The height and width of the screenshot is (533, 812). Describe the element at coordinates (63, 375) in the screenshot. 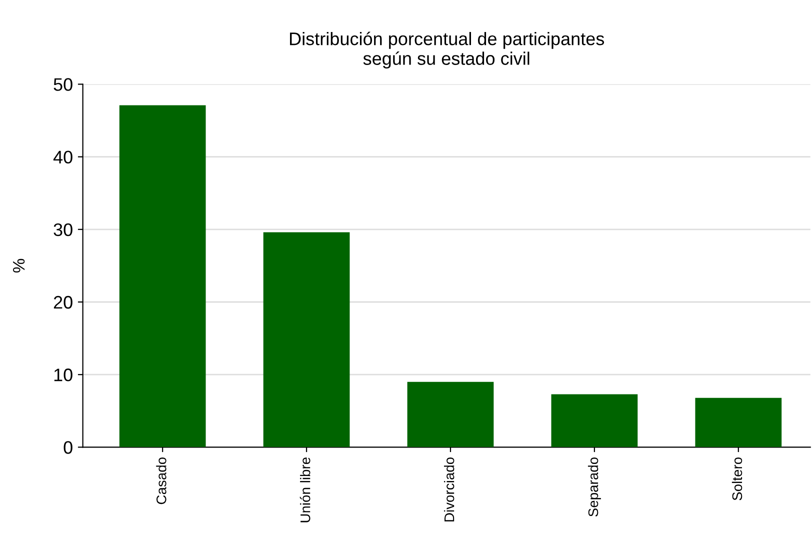

I see `y-tick-label: 10` at that location.